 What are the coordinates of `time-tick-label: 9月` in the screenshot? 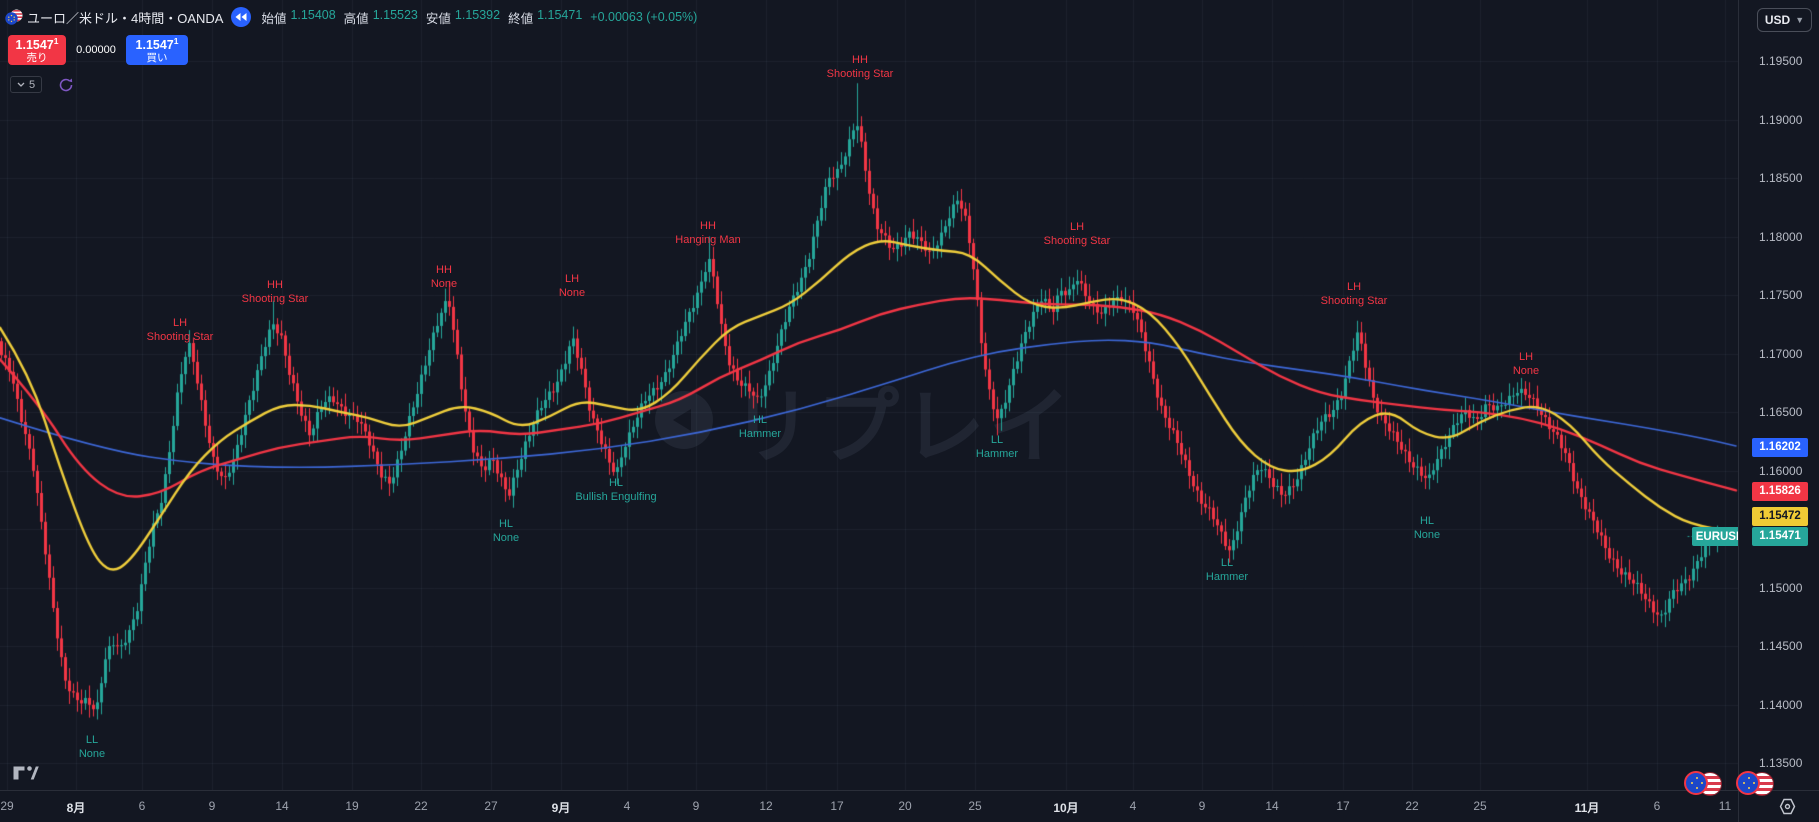 It's located at (561, 808).